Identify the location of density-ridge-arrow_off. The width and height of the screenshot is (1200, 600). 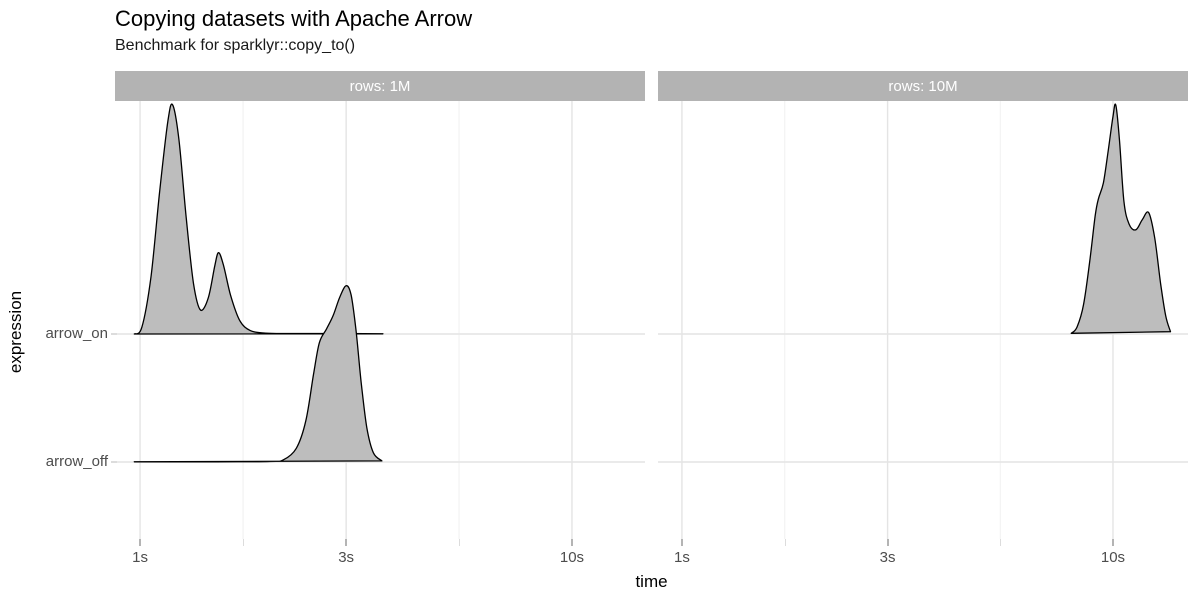
(258, 374).